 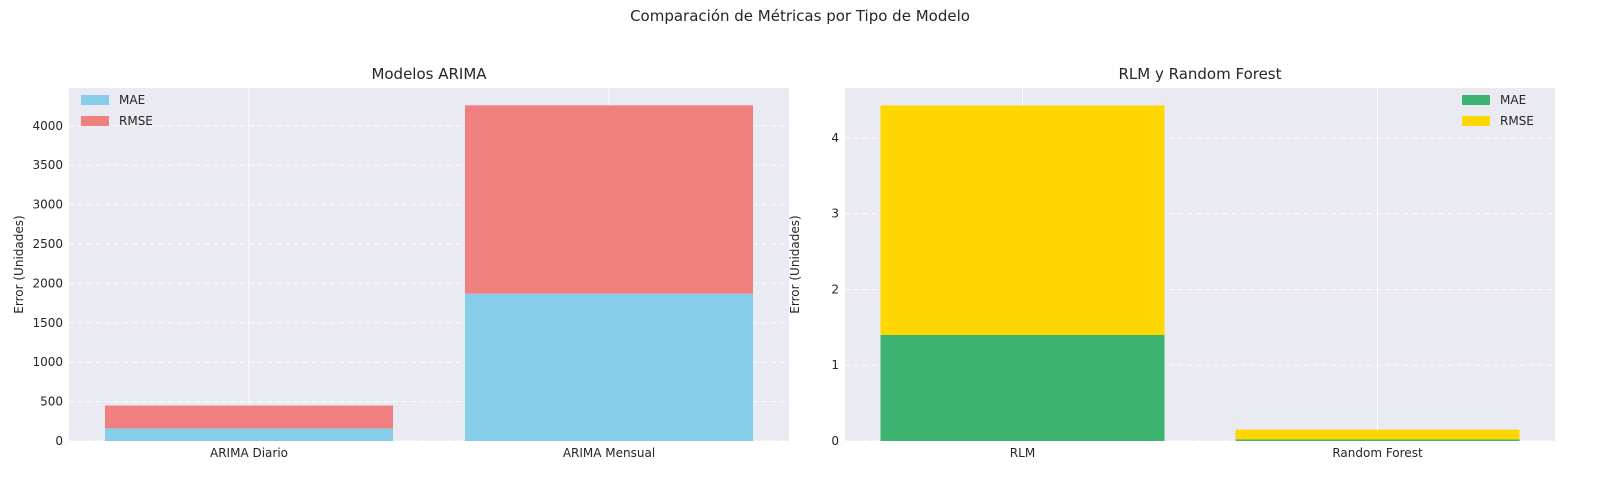 What do you see at coordinates (1022, 387) in the screenshot?
I see `bar-mae-rlm` at bounding box center [1022, 387].